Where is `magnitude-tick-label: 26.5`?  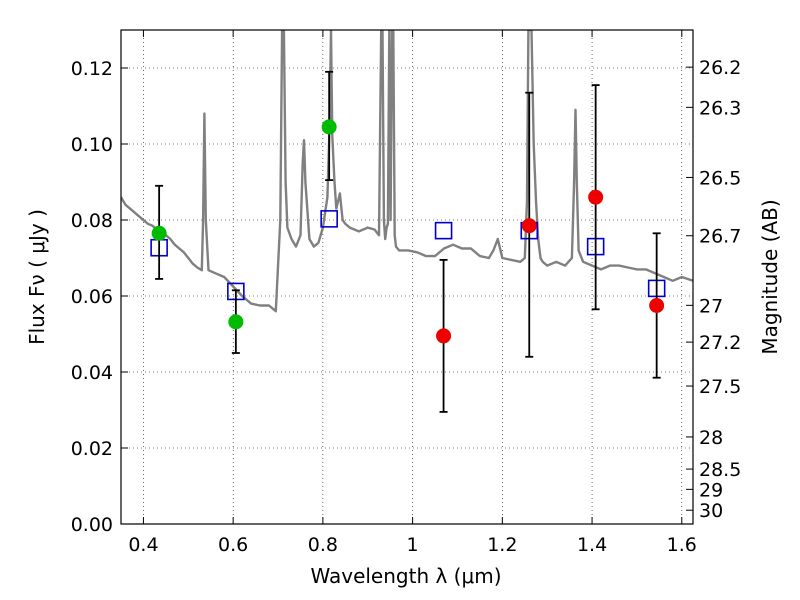
magnitude-tick-label: 26.5 is located at coordinates (720, 178).